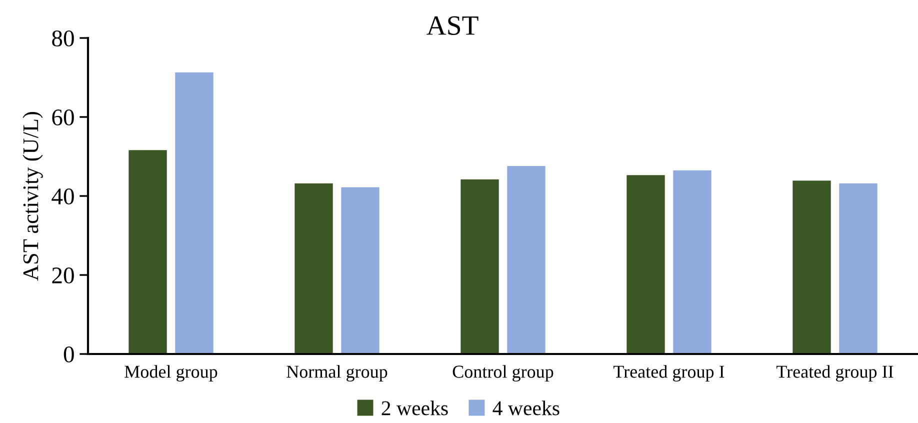 This screenshot has height=423, width=918. What do you see at coordinates (503, 373) in the screenshot?
I see `x-tick-label: Control group` at bounding box center [503, 373].